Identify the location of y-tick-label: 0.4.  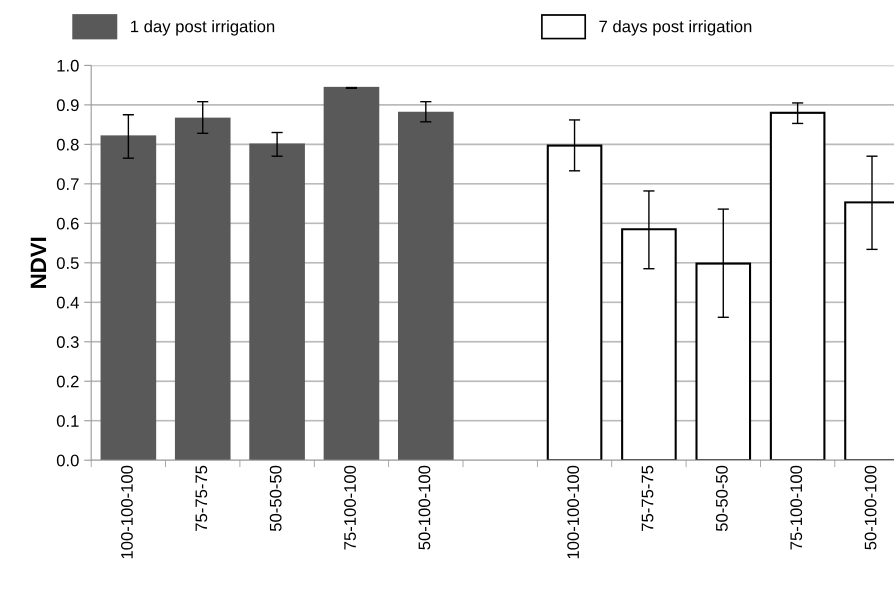
(67, 302).